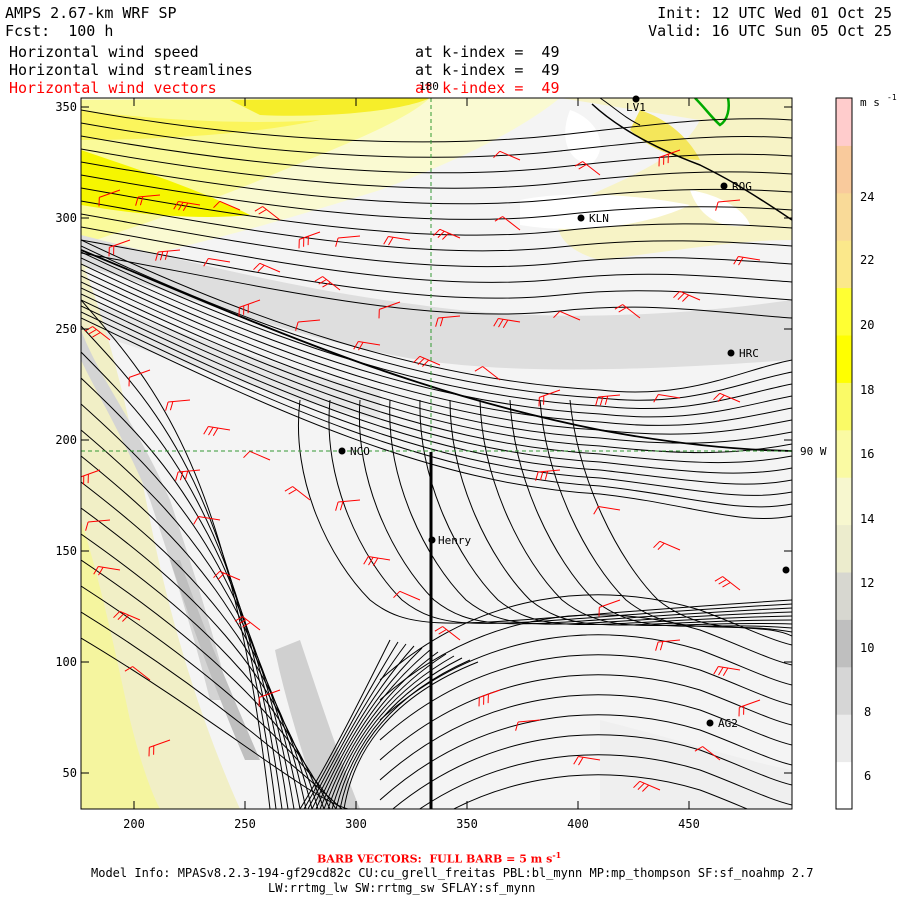  I want to click on colorbar-frame, so click(844, 453).